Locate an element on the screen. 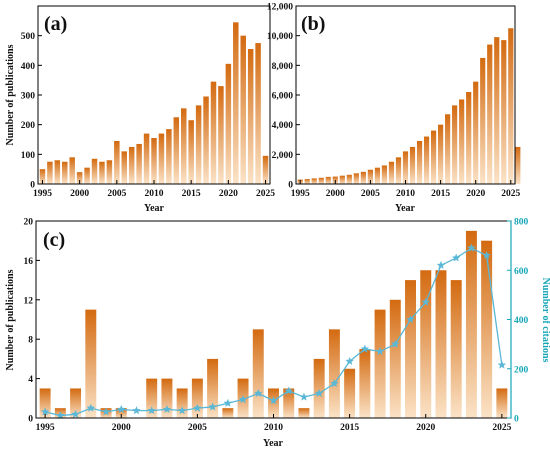 This screenshot has width=550, height=453. ytick-label-a: 400 is located at coordinates (28, 67).